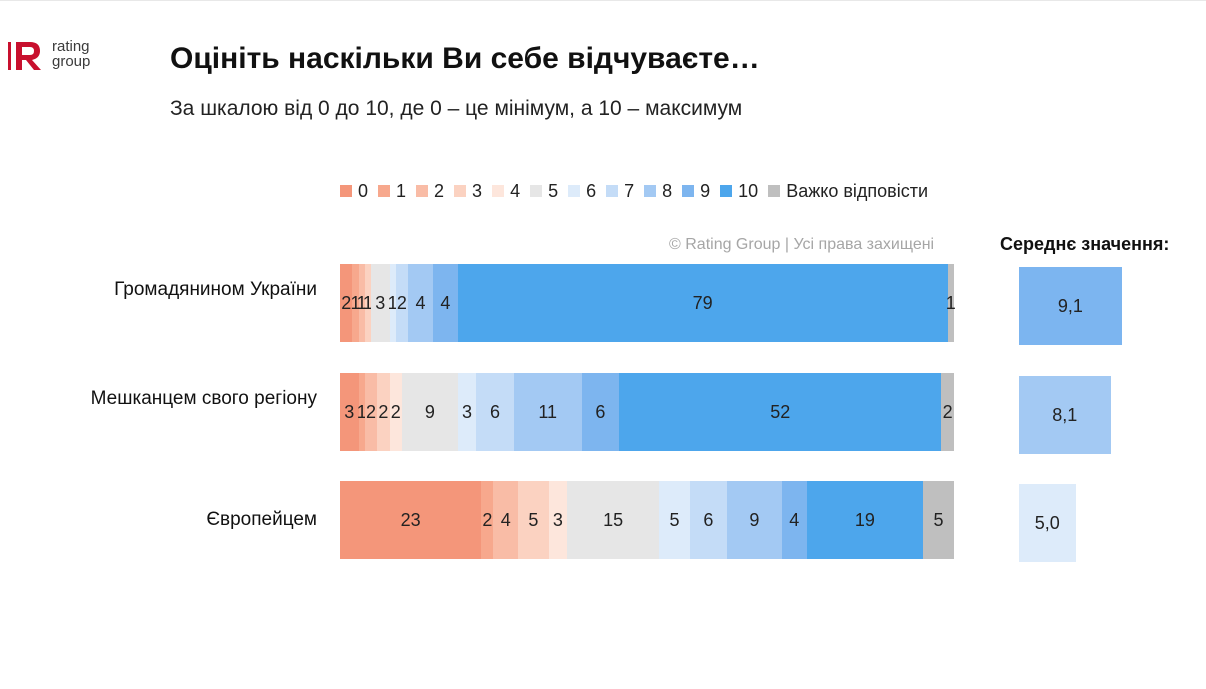  I want to click on bar-segment-2-1: 2, so click(487, 520).